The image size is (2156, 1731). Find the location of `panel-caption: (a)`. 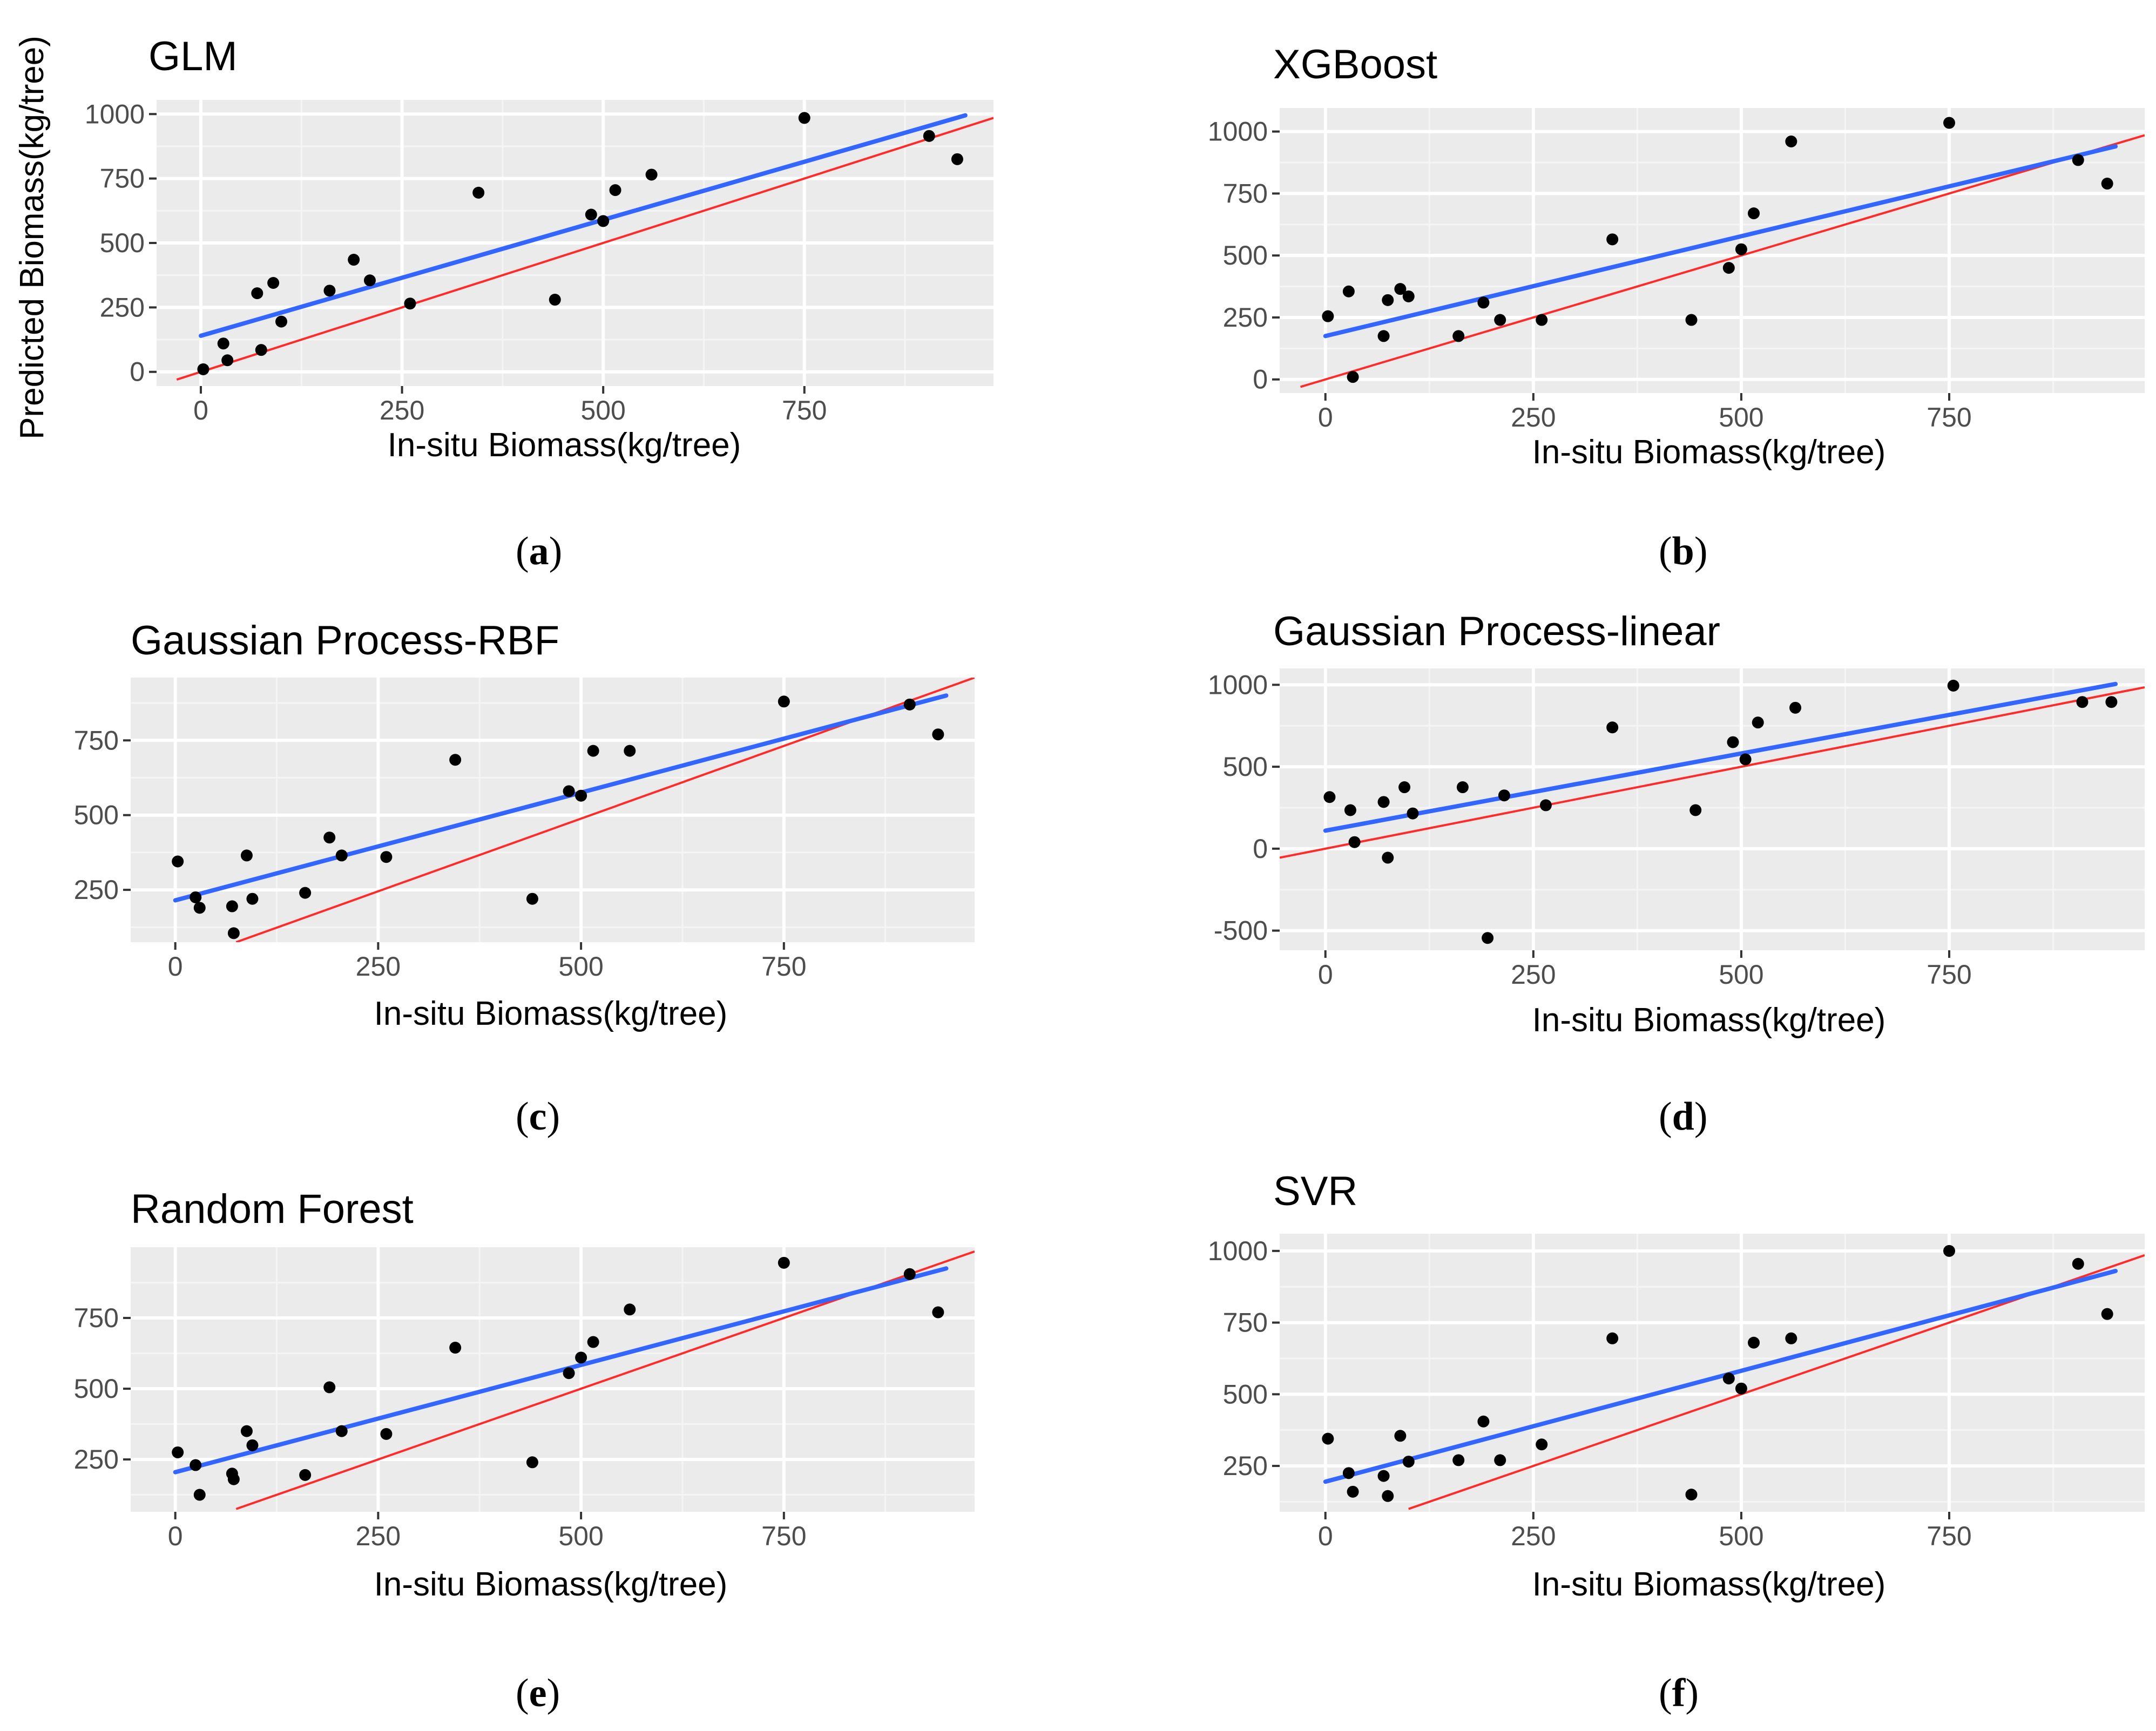

panel-caption: (a) is located at coordinates (539, 551).